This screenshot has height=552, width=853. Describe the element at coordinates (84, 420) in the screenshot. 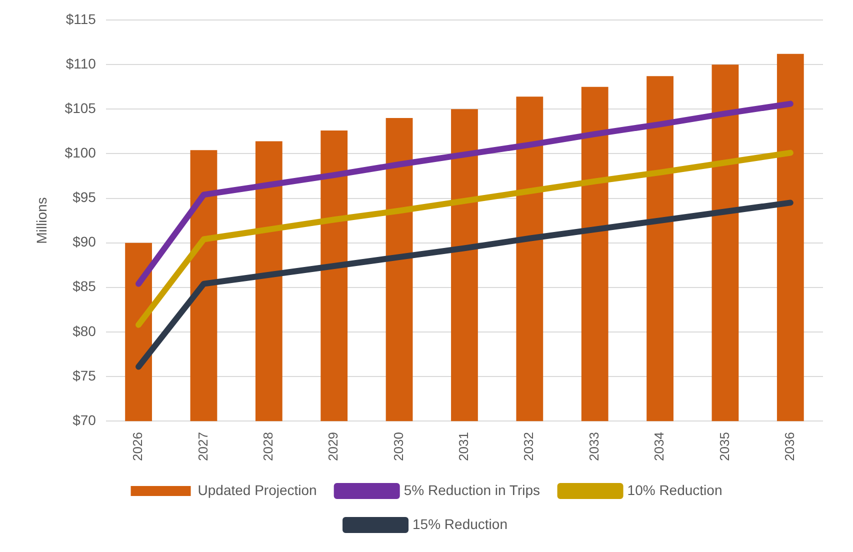

I see `y-tick-label: $70` at that location.